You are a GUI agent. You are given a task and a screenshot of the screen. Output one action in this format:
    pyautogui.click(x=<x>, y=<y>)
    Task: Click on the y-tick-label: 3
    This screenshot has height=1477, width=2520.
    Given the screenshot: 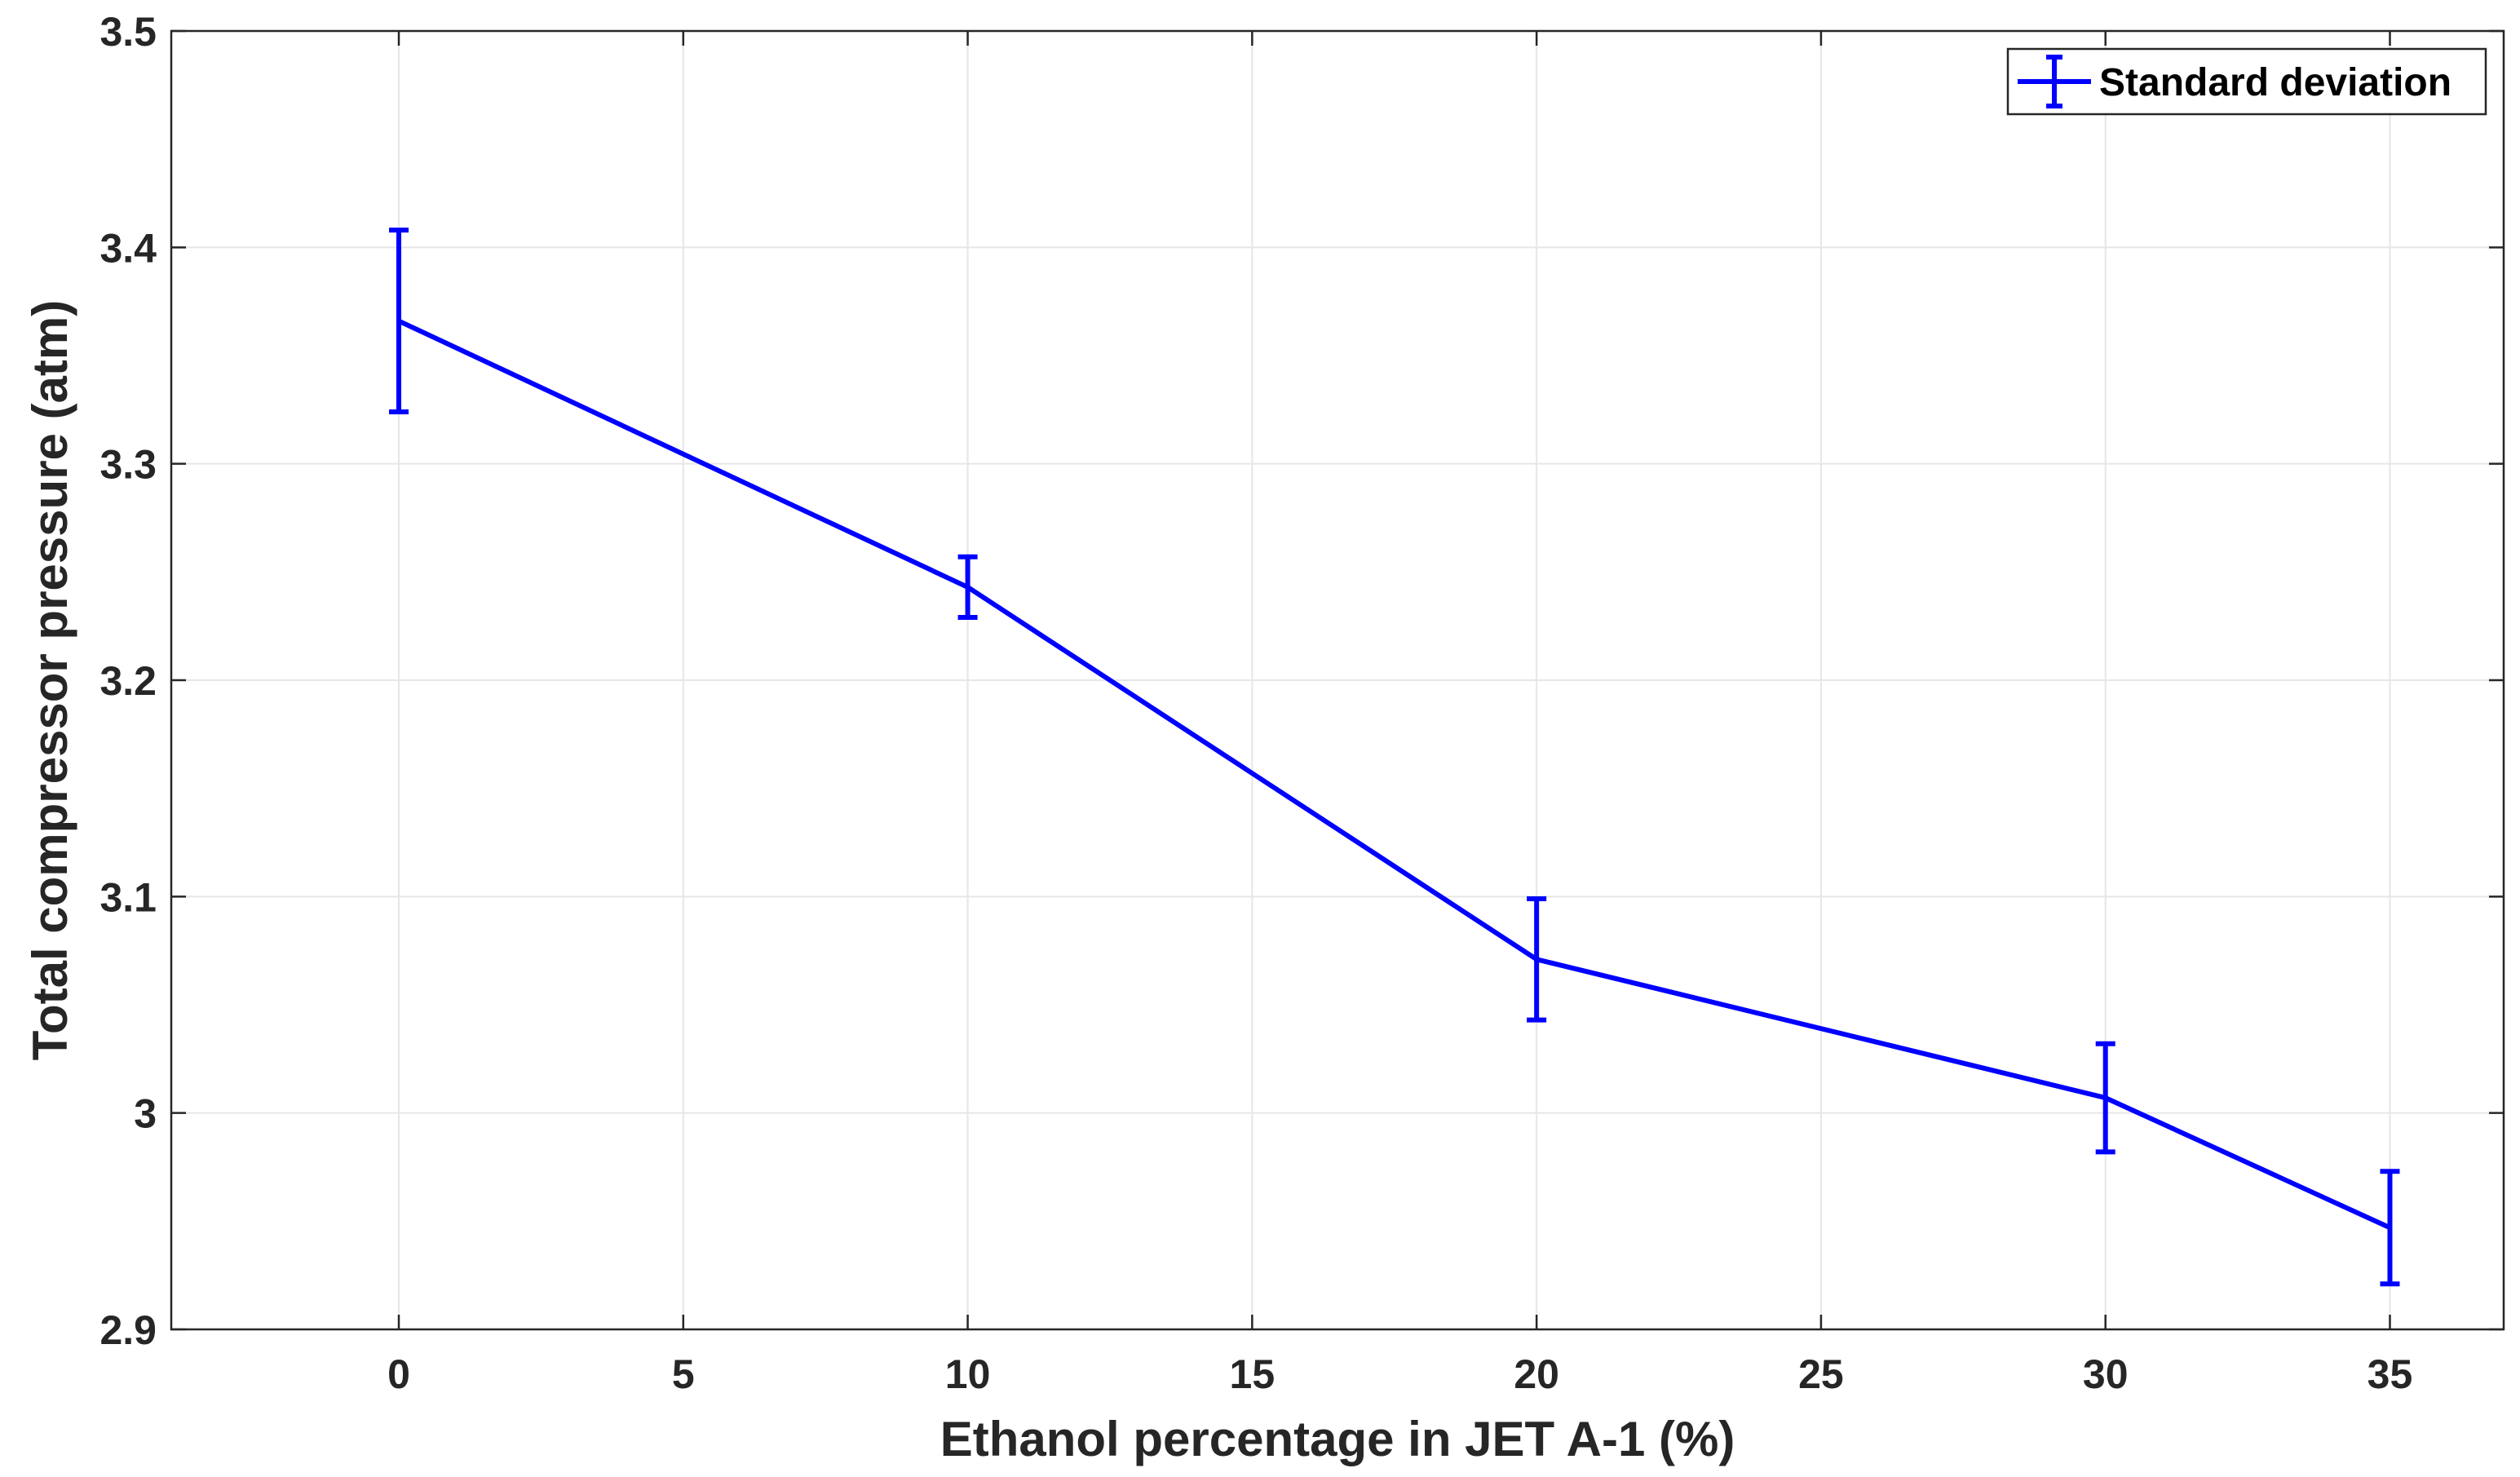 What is the action you would take?
    pyautogui.click(x=145, y=1114)
    